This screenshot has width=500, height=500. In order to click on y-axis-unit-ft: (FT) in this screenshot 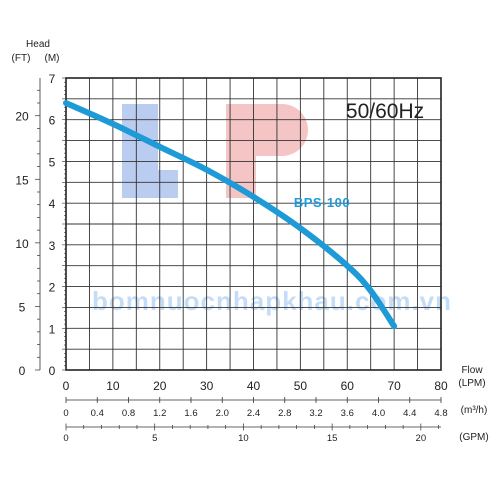, I will do `click(21, 58)`.